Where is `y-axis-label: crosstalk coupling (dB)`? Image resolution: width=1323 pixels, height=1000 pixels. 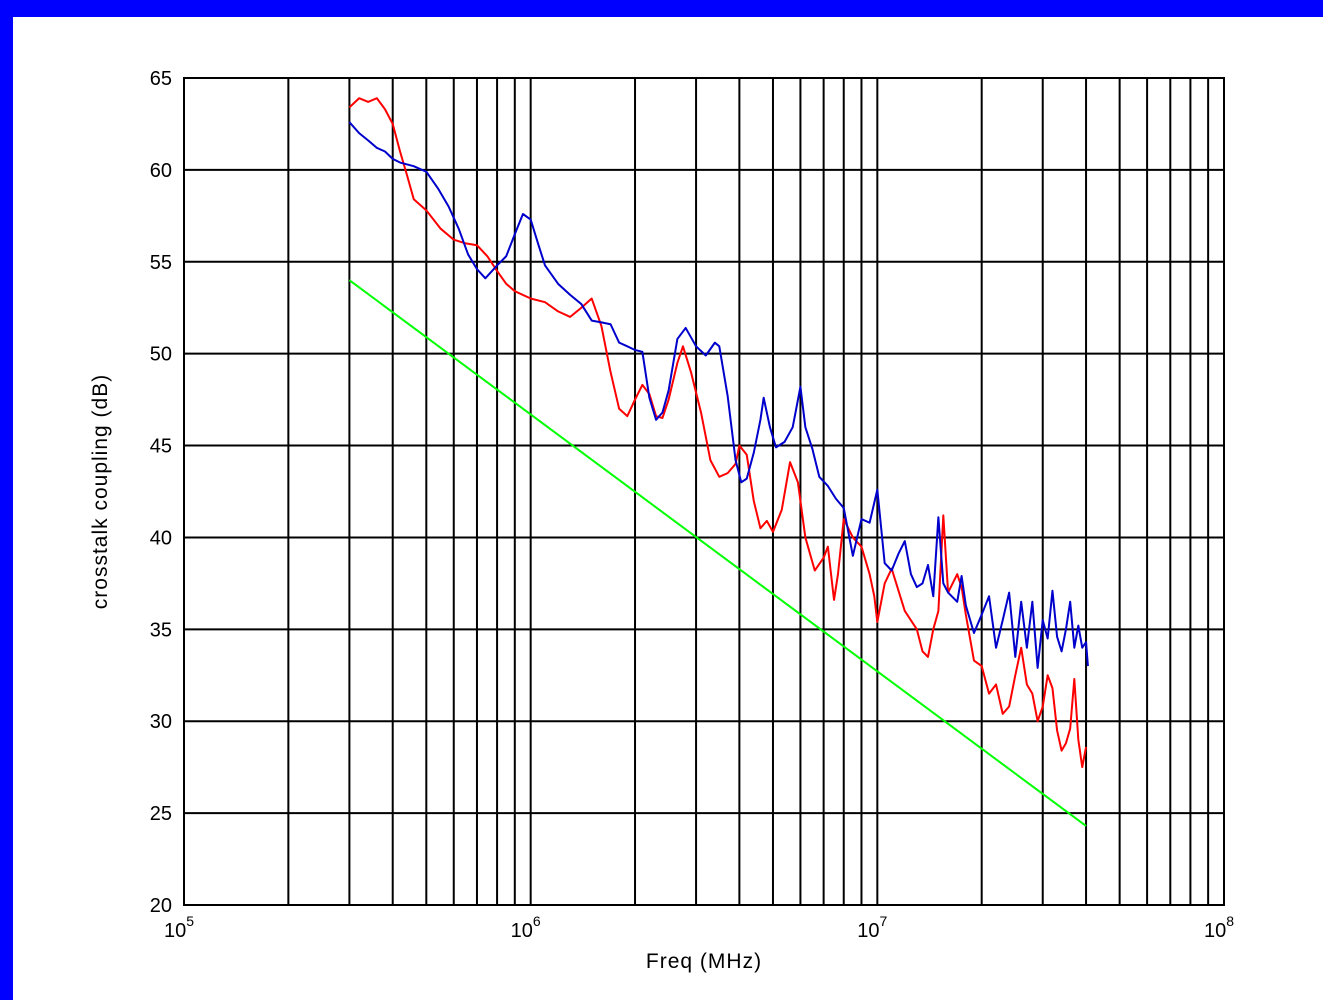
y-axis-label: crosstalk coupling (dB) is located at coordinates (100, 491).